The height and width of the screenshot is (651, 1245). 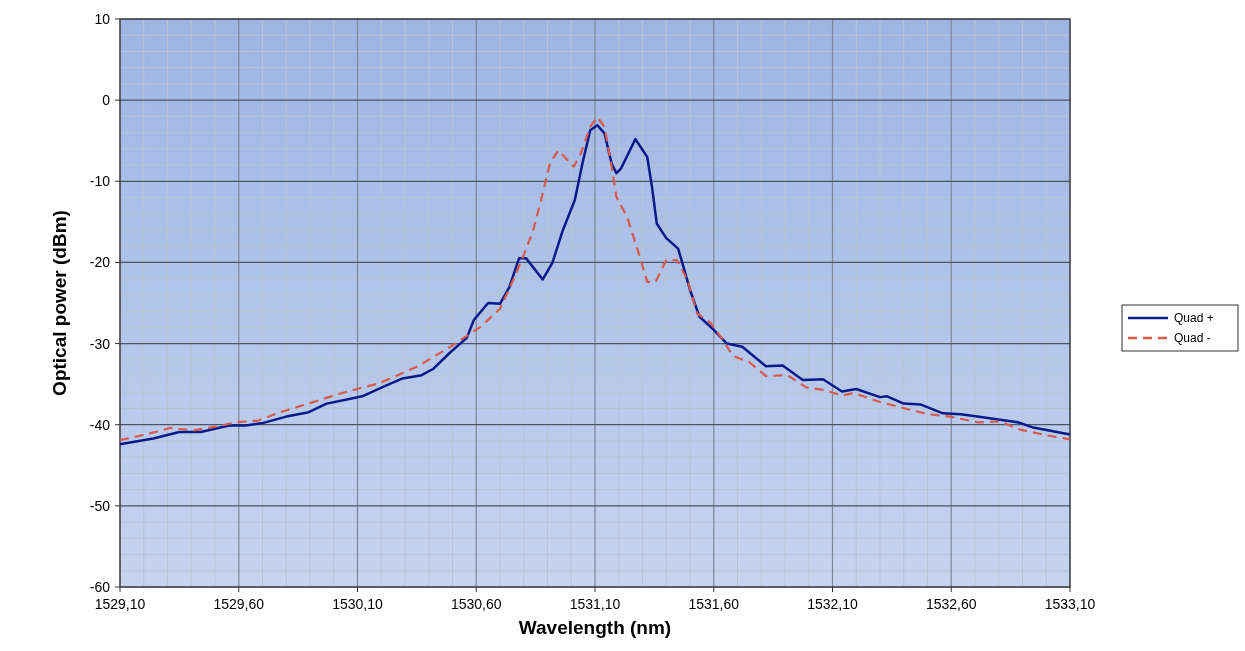 What do you see at coordinates (358, 604) in the screenshot?
I see `x-tick-label: 1530,10` at bounding box center [358, 604].